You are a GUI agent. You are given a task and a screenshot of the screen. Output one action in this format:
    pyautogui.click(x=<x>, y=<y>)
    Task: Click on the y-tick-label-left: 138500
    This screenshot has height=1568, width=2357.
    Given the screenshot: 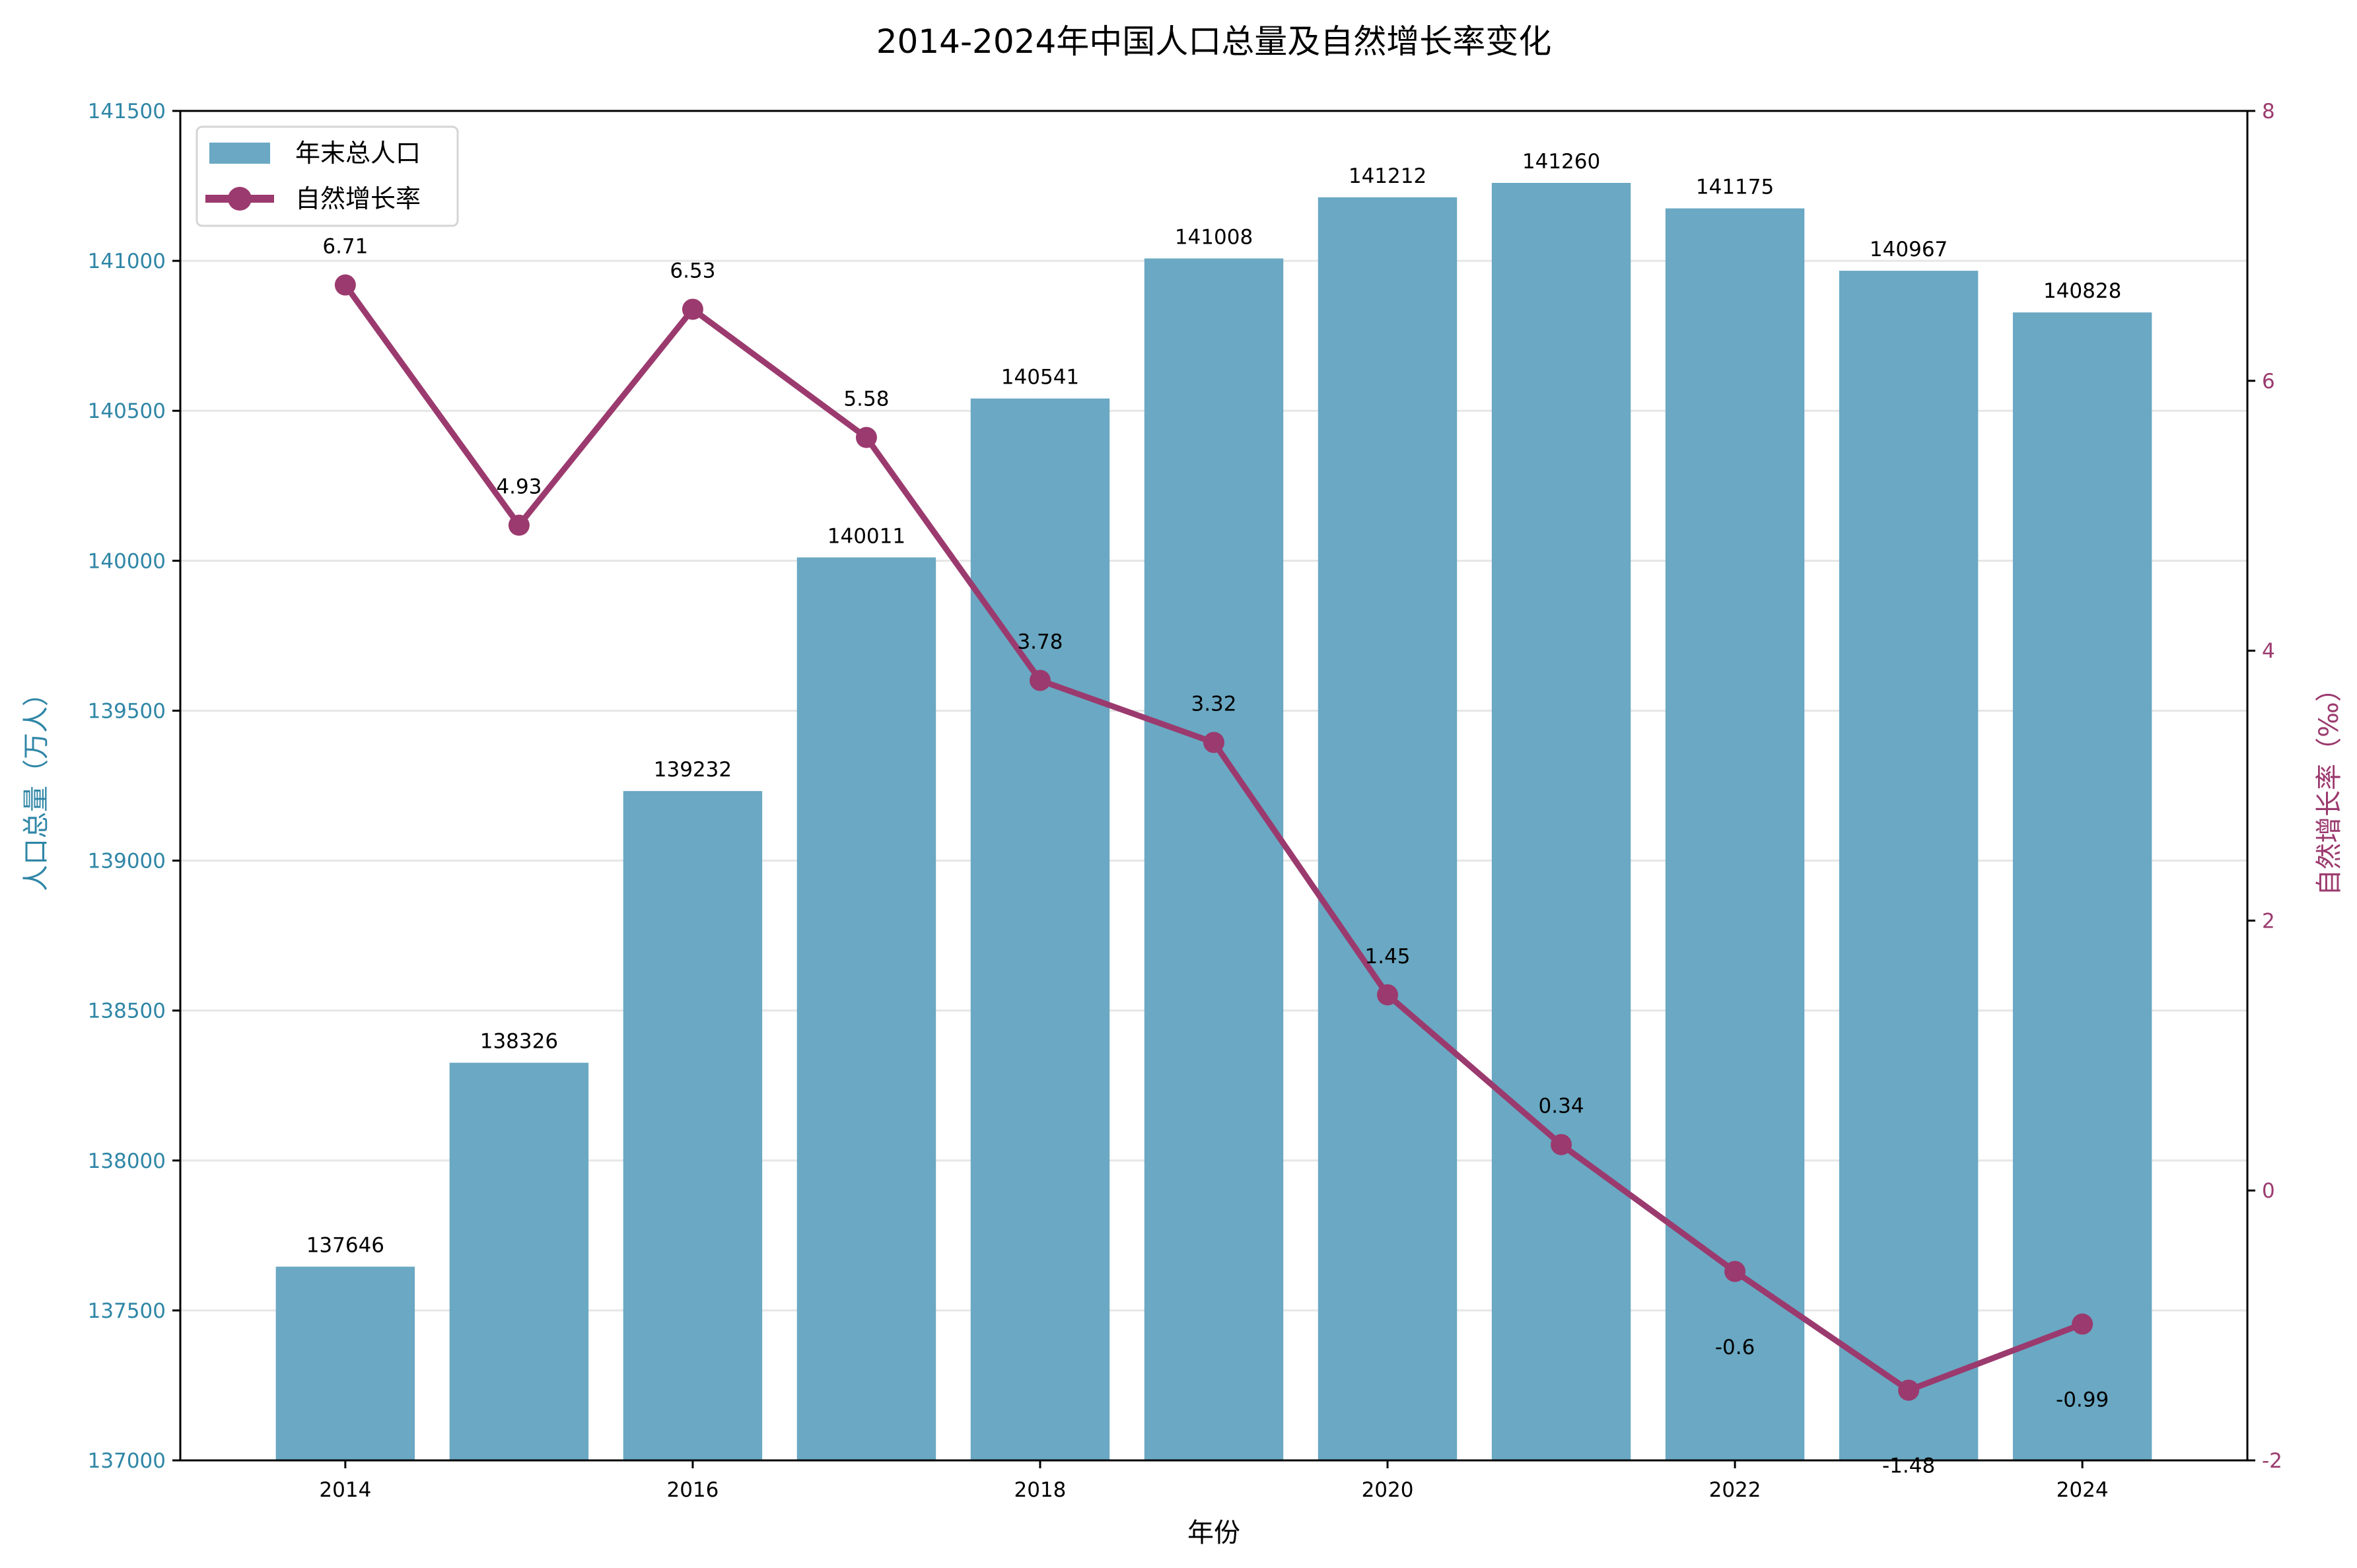 What is the action you would take?
    pyautogui.click(x=127, y=1012)
    